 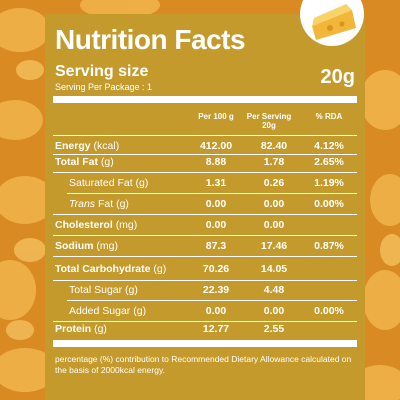 What do you see at coordinates (329, 162) in the screenshot?
I see `rda-value: 2.65%` at bounding box center [329, 162].